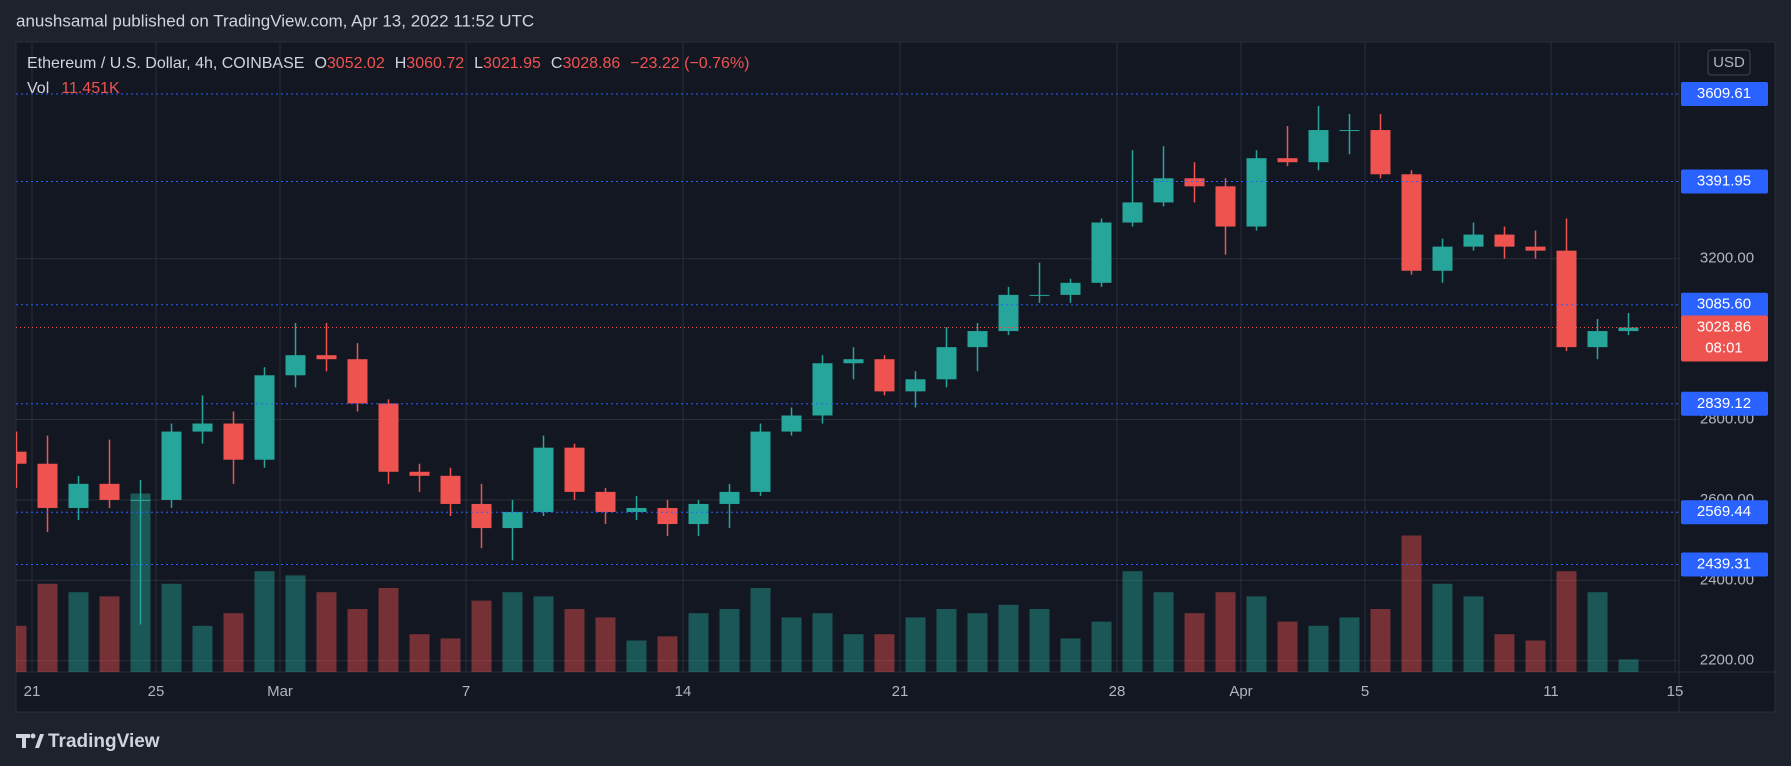 Image resolution: width=1791 pixels, height=766 pixels. Describe the element at coordinates (356, 63) in the screenshot. I see `open-value: 3052.02` at that location.